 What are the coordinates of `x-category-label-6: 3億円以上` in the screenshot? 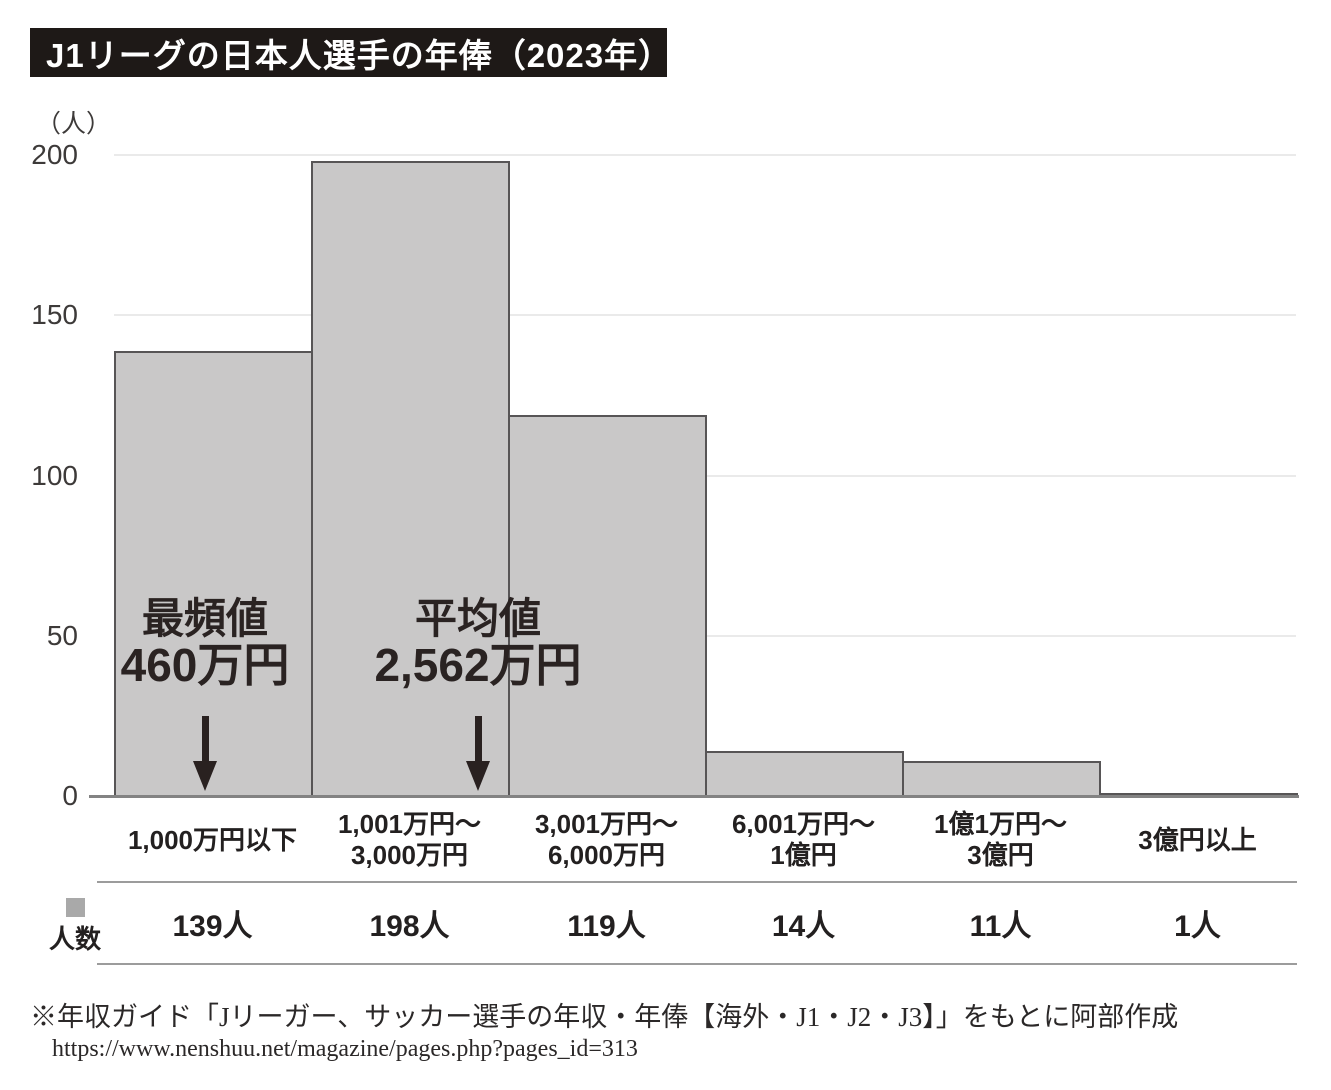 It's located at (1197, 839).